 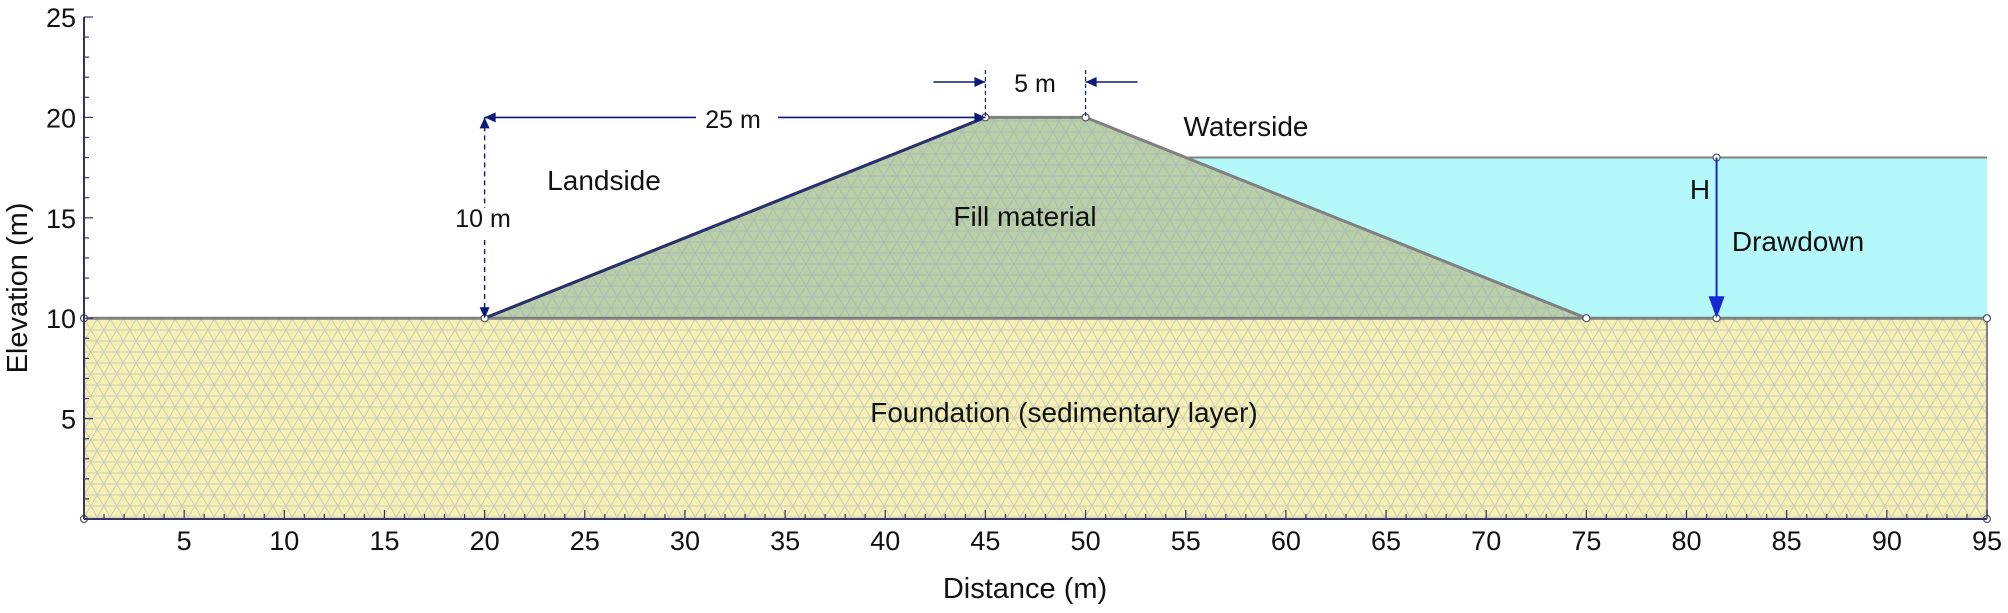 I want to click on crest-width-label: 5 m, so click(x=1035, y=84).